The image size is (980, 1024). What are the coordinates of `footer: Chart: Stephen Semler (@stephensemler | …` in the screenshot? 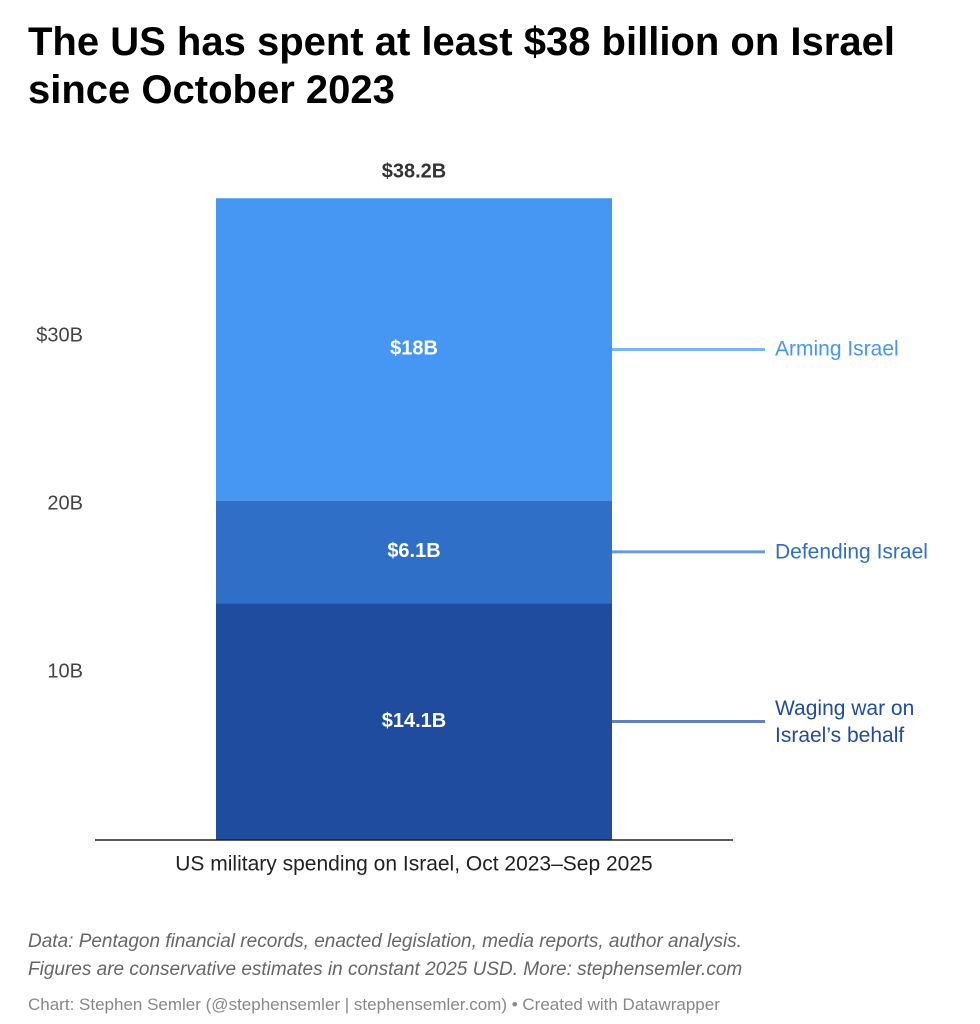 It's located at (374, 1004).